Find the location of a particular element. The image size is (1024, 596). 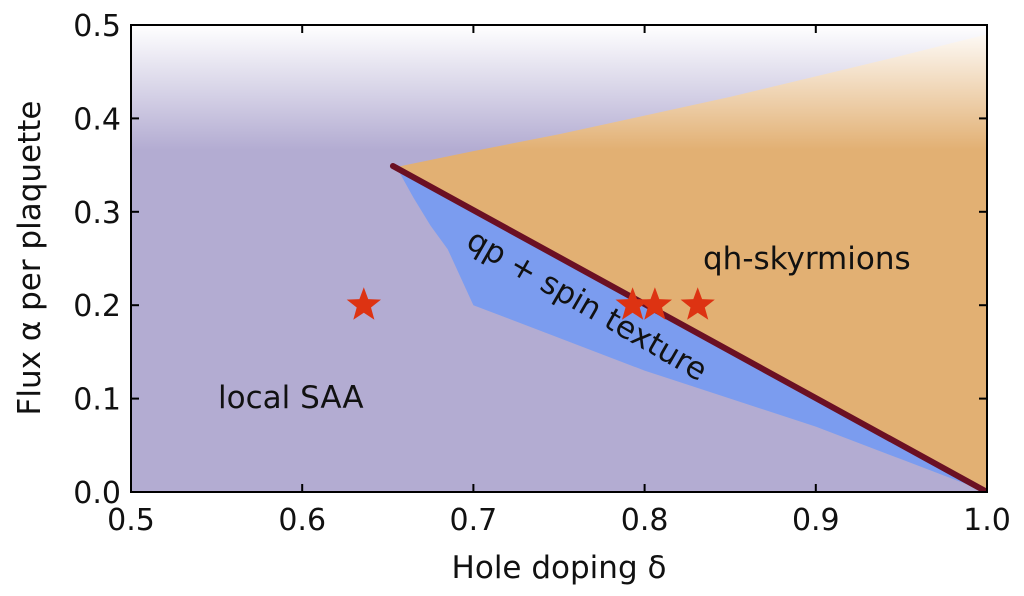

y-axis-label: Flux α per plaquette is located at coordinates (30, 258).